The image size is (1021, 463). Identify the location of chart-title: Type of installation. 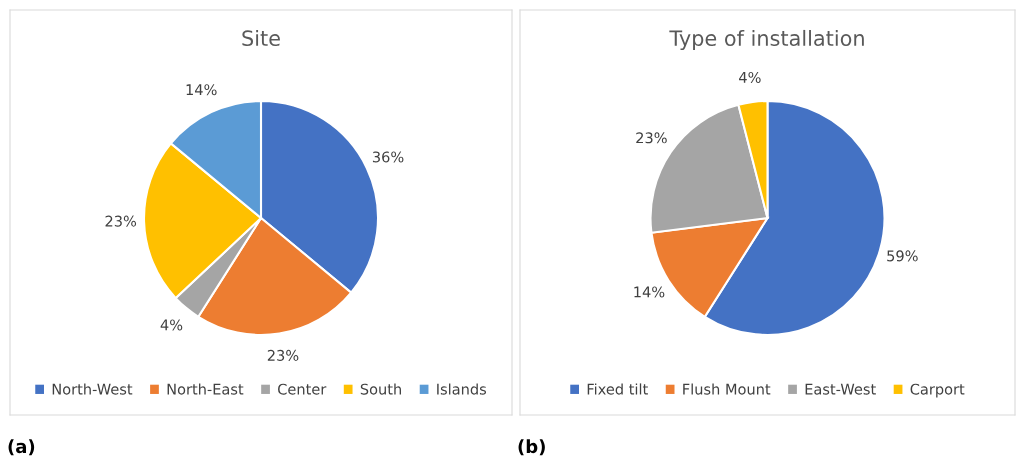
(766, 40).